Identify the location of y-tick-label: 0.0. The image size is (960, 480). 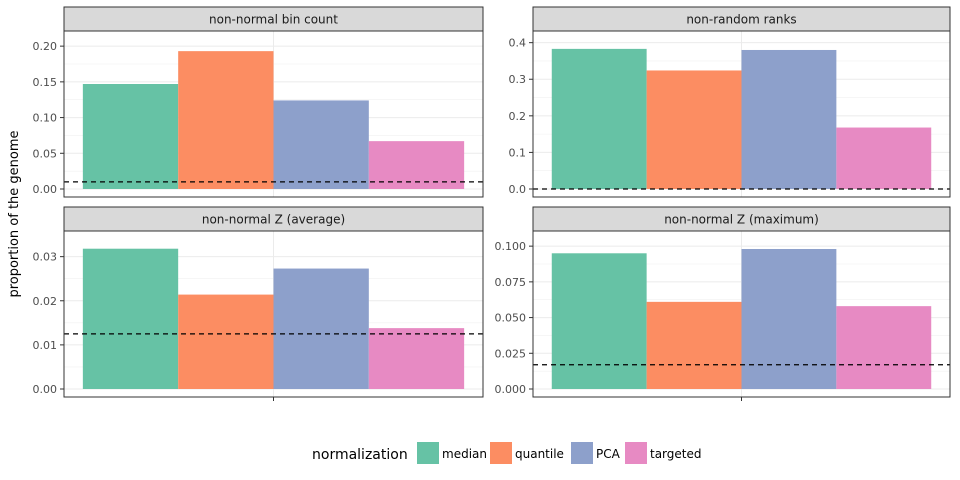
(518, 189).